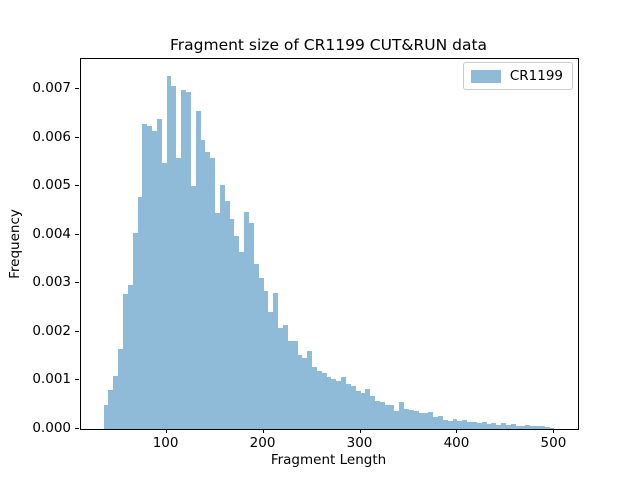 Image resolution: width=640 pixels, height=480 pixels. I want to click on y-tick-label: 0.002, so click(51, 330).